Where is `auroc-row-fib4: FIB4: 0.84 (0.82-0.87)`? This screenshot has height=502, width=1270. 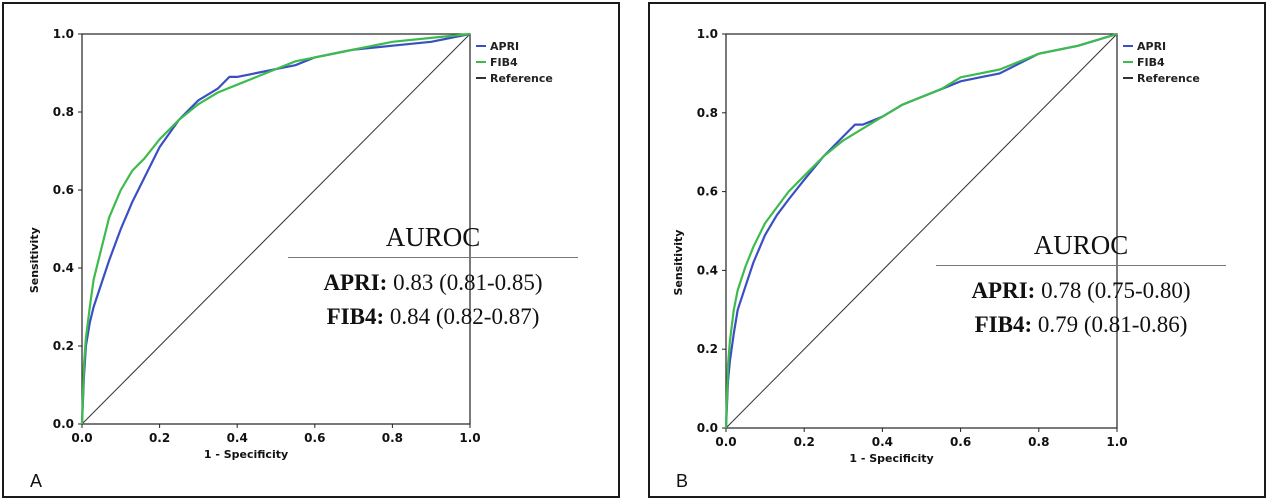 auroc-row-fib4: FIB4: 0.84 (0.82-0.87) is located at coordinates (433, 317).